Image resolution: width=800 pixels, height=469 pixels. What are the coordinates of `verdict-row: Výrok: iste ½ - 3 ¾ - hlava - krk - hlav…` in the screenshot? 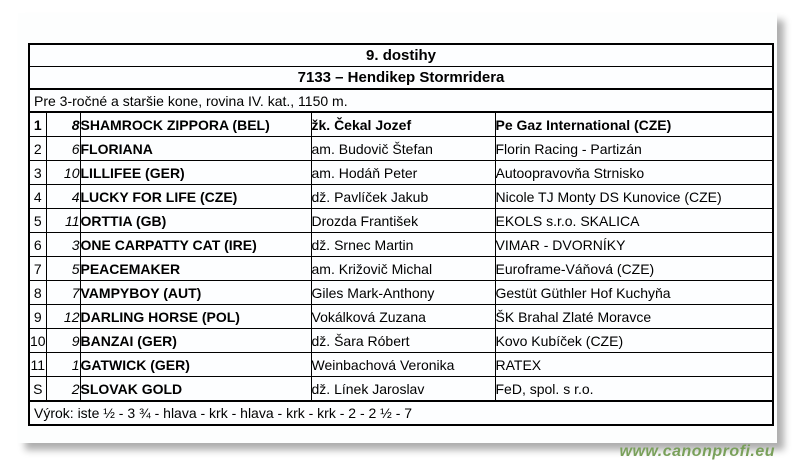 It's located at (401, 413).